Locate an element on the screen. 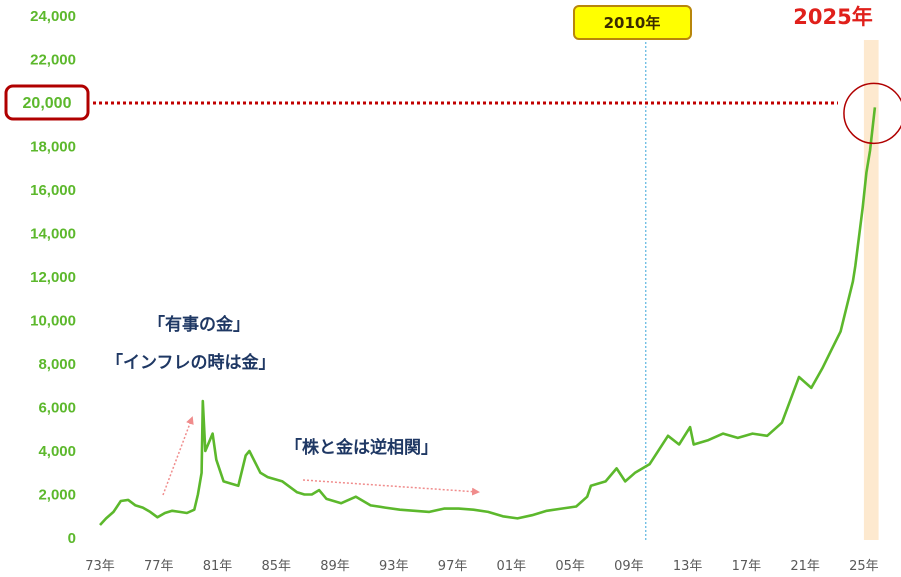 Image resolution: width=901 pixels, height=577 pixels. x-tick-label: 25年 is located at coordinates (864, 566).